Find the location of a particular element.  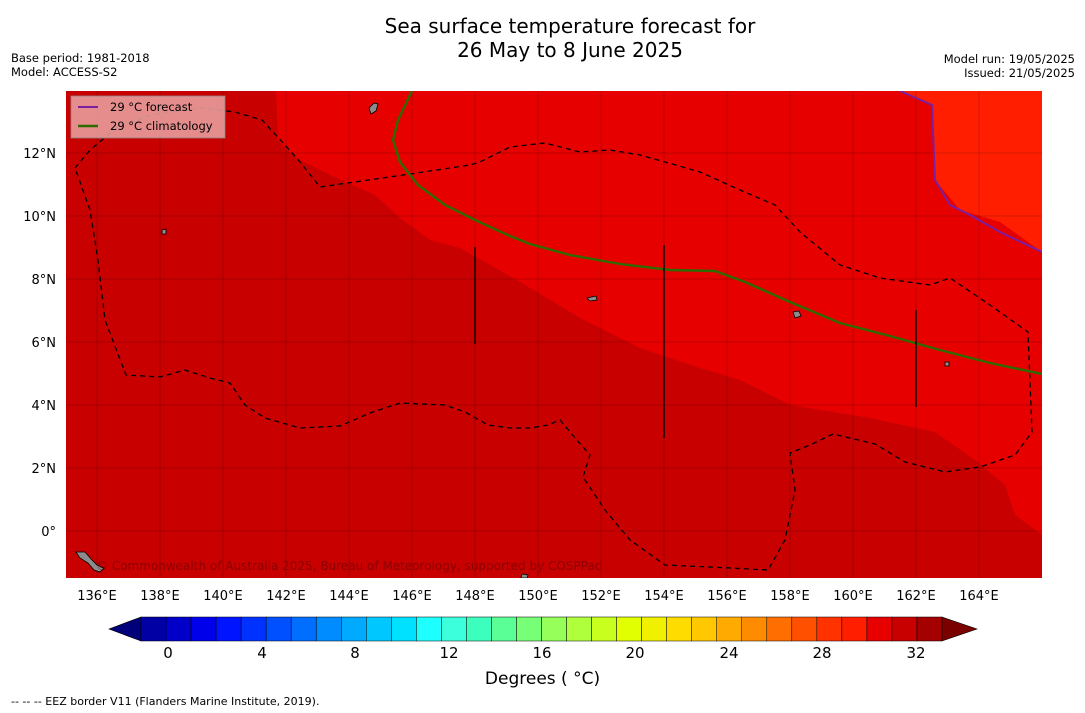

title-line-1: Sea surface temperature forecast for is located at coordinates (570, 26).